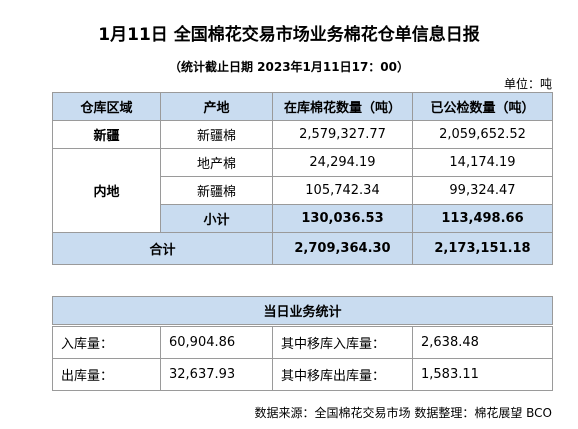 This screenshot has width=578, height=429. I want to click on origin-cell: 小计, so click(216, 218).